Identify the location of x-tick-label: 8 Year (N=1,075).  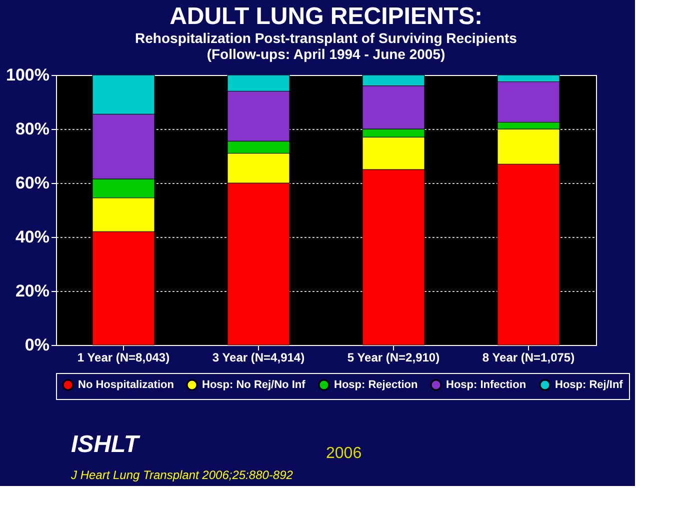
(528, 357).